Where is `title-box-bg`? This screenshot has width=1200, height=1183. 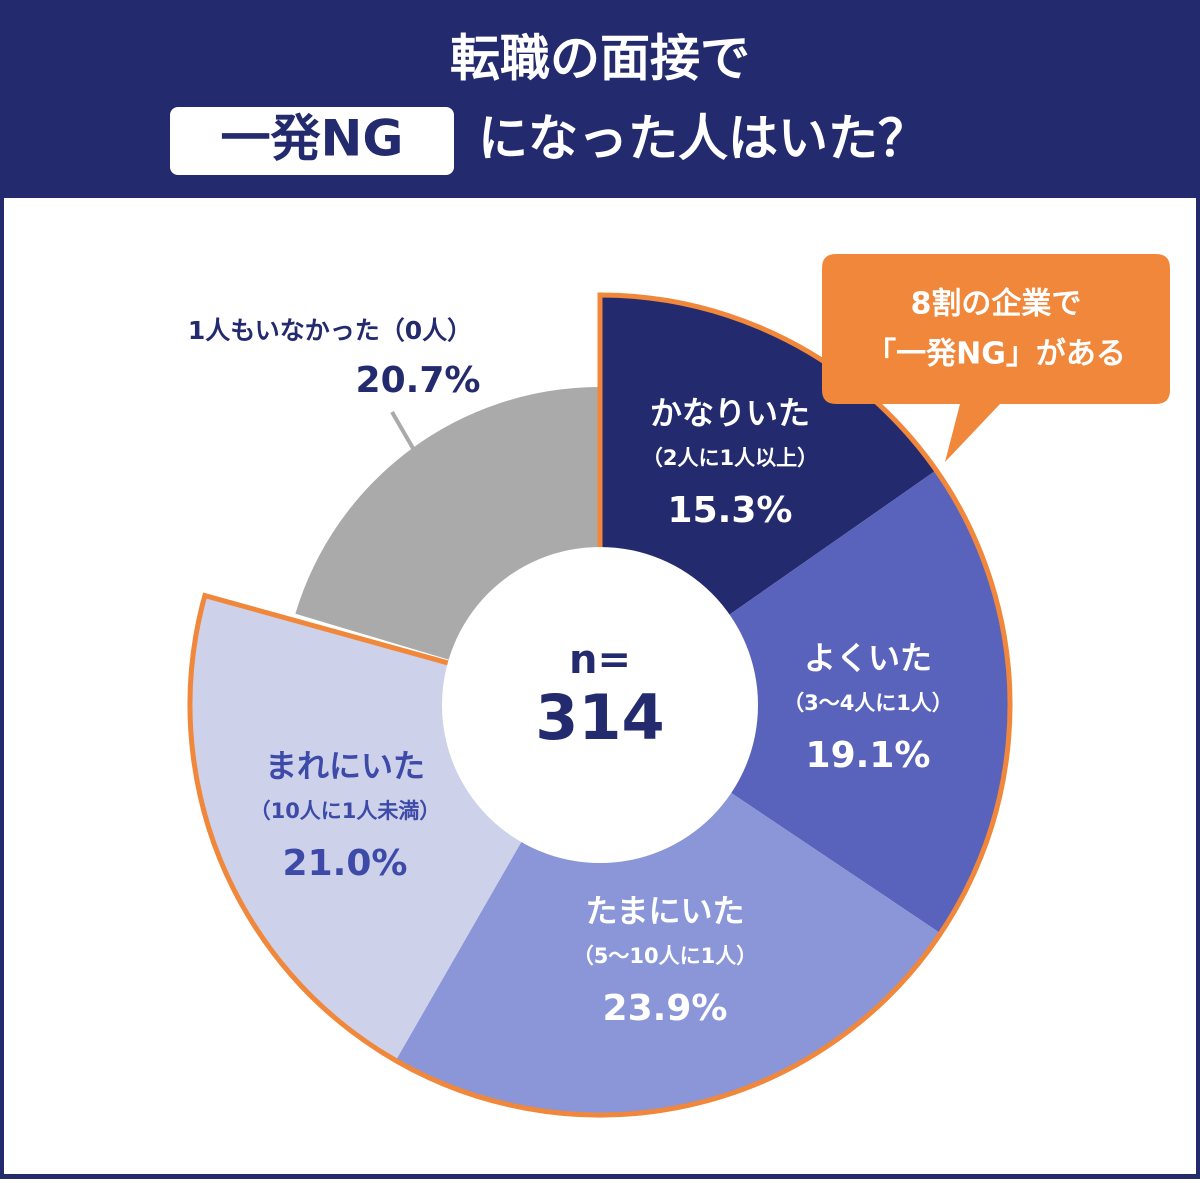
title-box-bg is located at coordinates (312, 141).